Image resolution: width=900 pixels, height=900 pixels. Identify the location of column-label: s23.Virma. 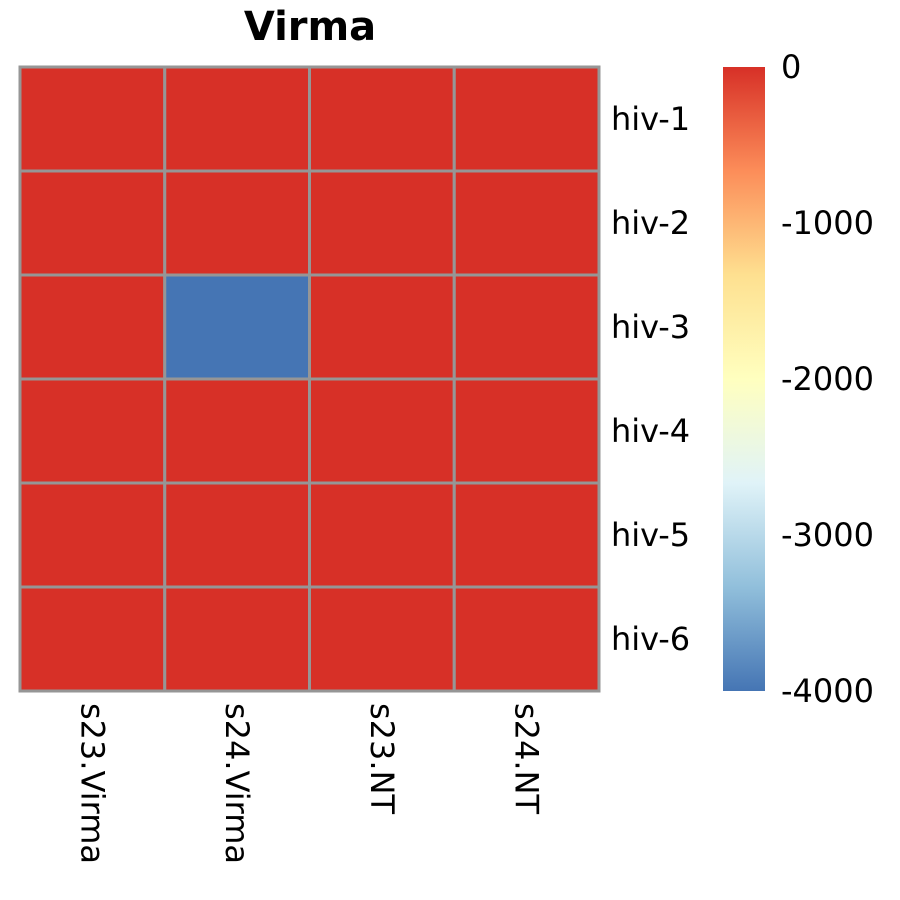
(92, 783).